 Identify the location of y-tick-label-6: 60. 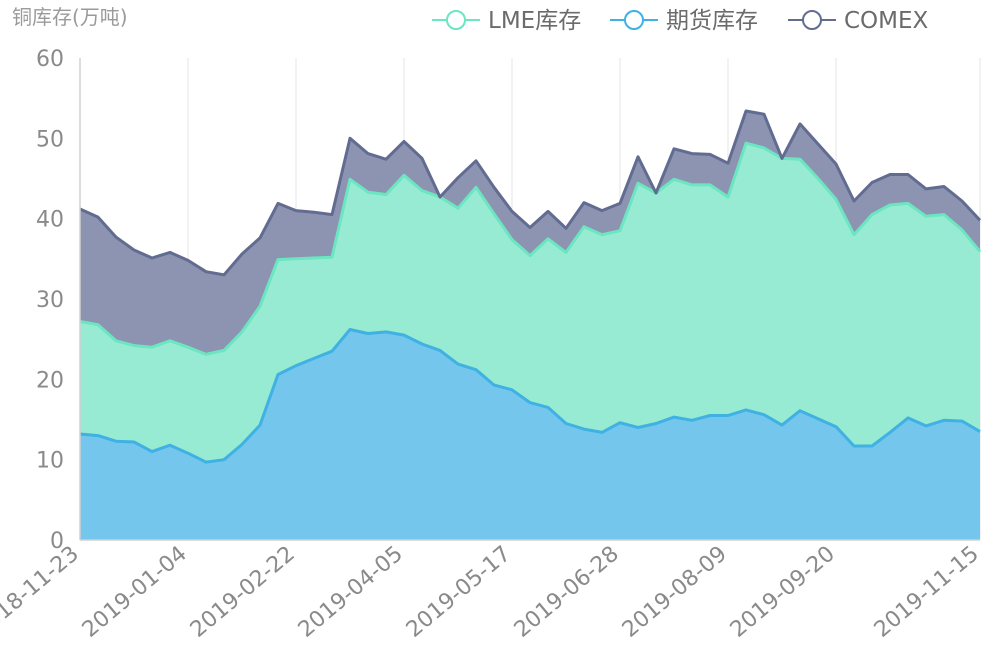
(50, 59).